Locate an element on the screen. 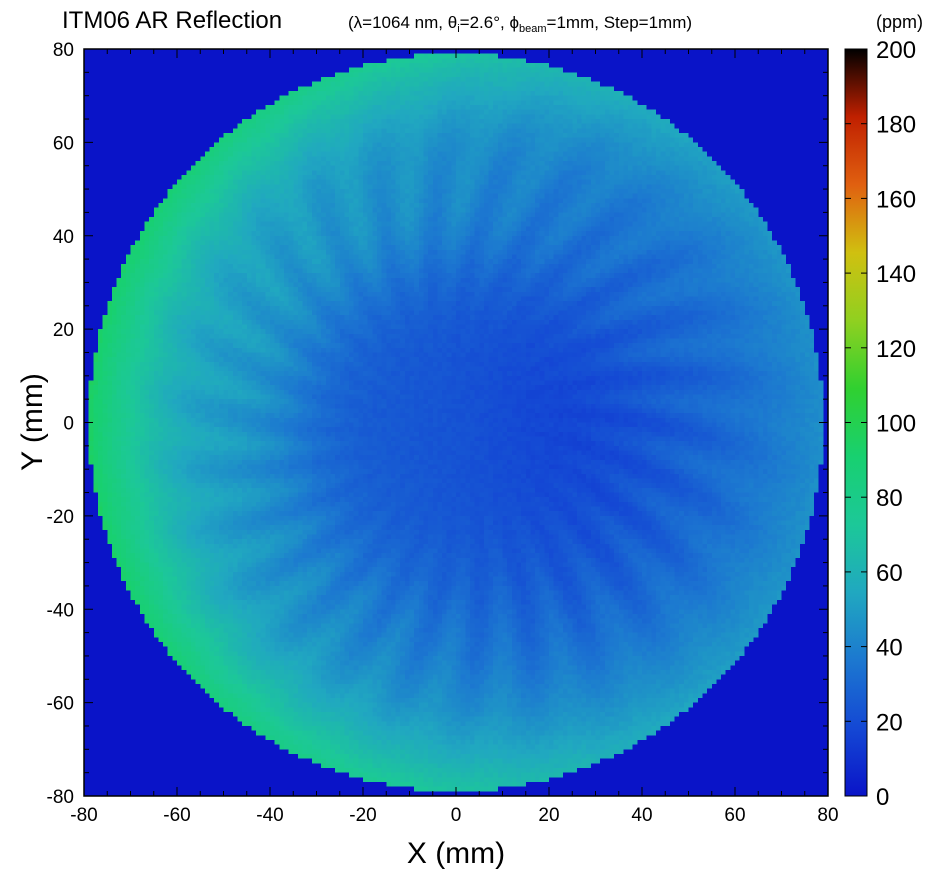  colorbar-tick-label: 40 is located at coordinates (889, 648).